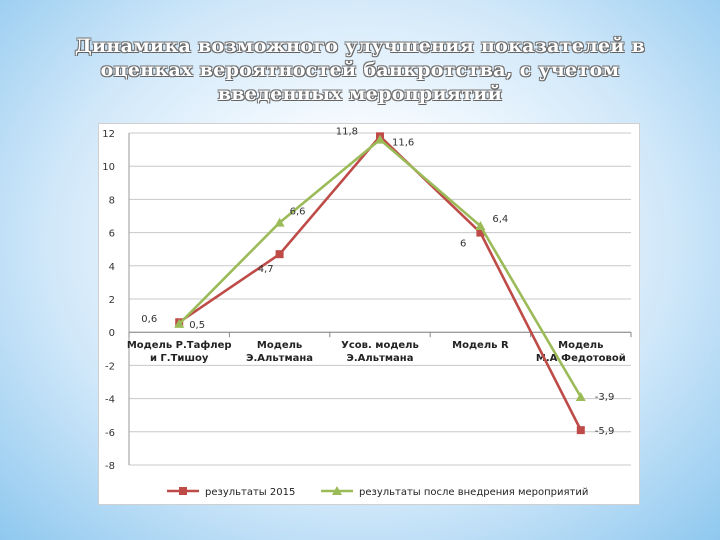 This screenshot has height=540, width=720. What do you see at coordinates (108, 167) in the screenshot?
I see `y-tick-label: 10` at bounding box center [108, 167].